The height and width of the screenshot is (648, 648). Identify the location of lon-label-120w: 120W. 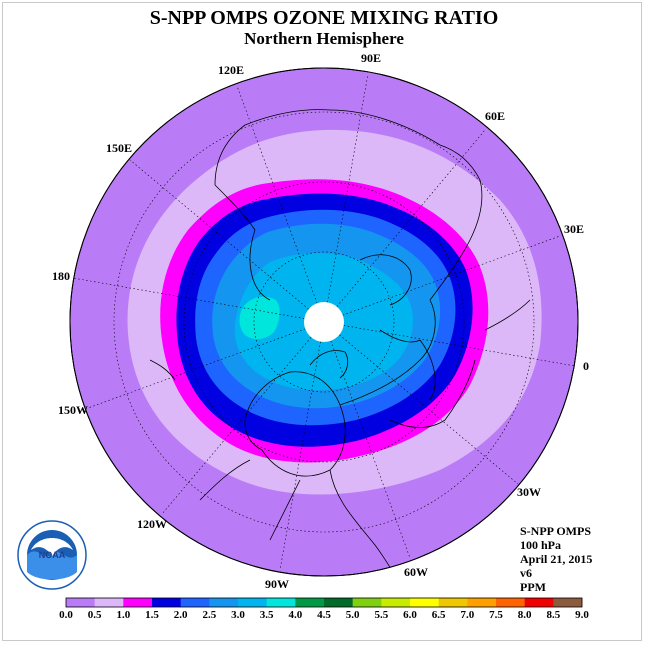
(152, 524).